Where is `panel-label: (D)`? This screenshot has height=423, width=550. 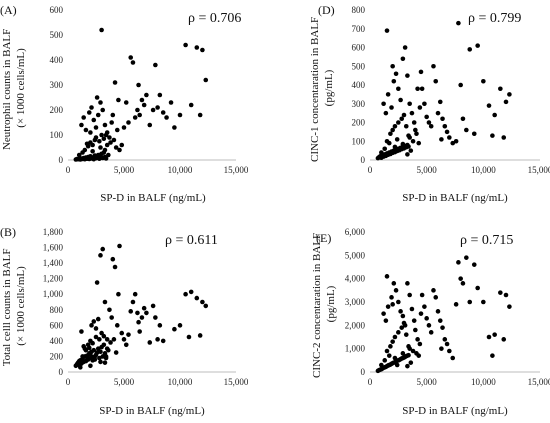 panel-label: (D) is located at coordinates (326, 10).